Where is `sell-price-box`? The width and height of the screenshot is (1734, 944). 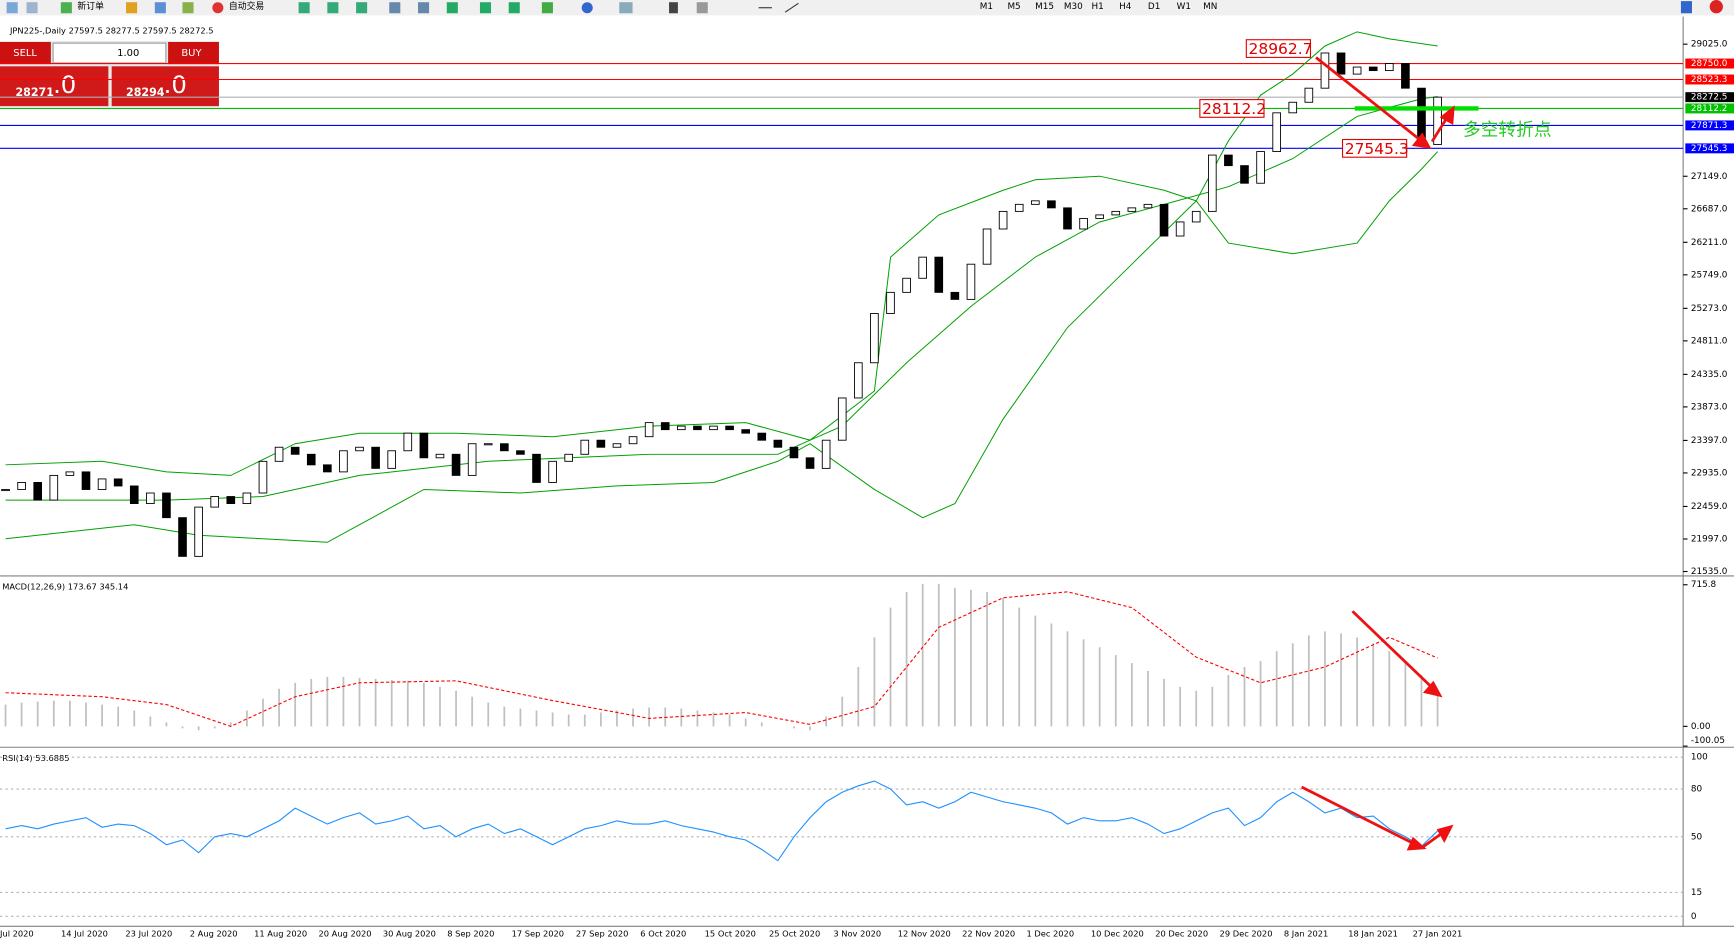 sell-price-box is located at coordinates (54, 86).